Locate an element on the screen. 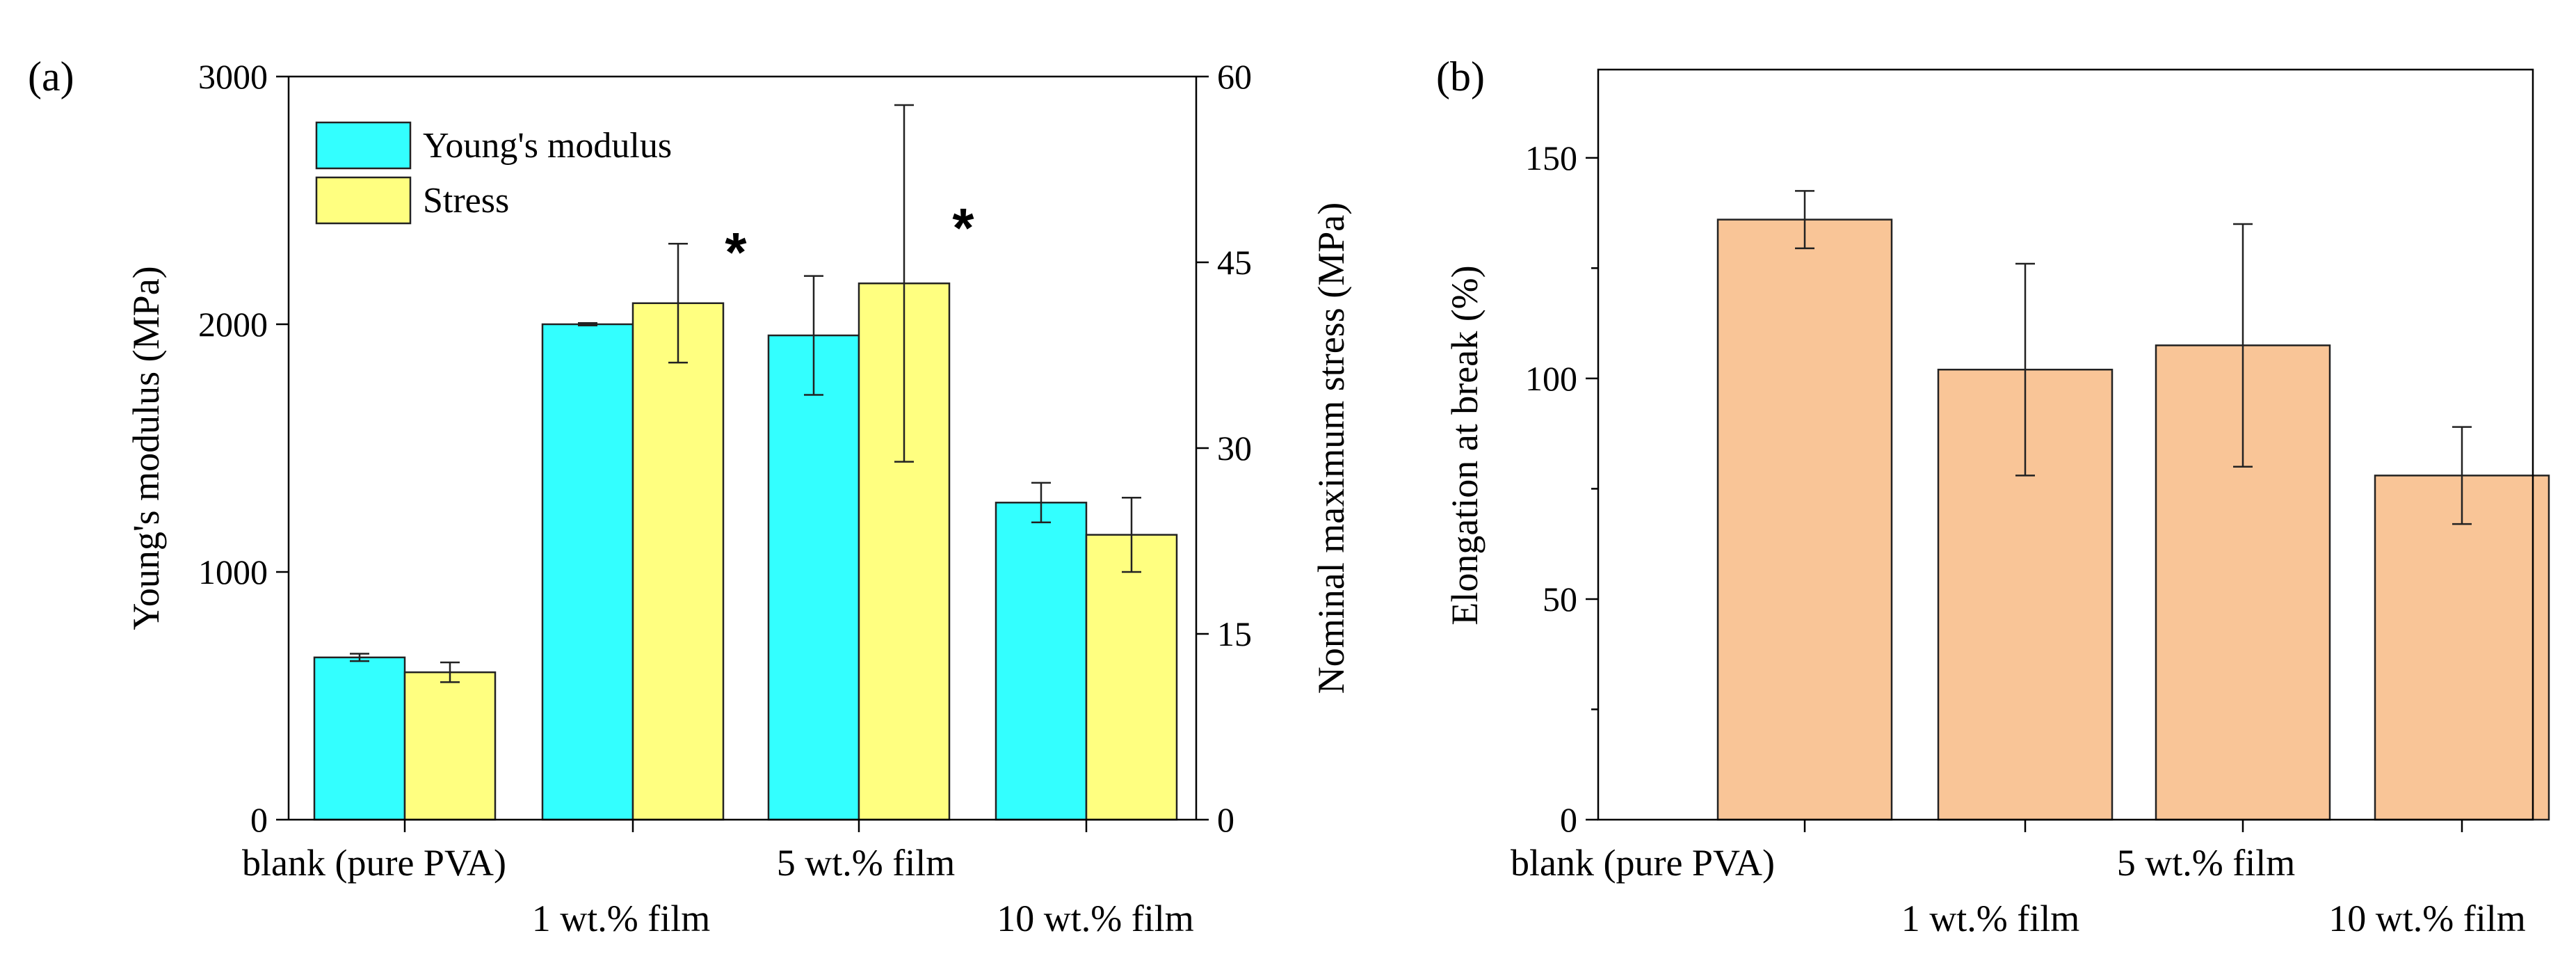 The width and height of the screenshot is (2576, 963). left-tick-label-3000: 3000 is located at coordinates (233, 76).